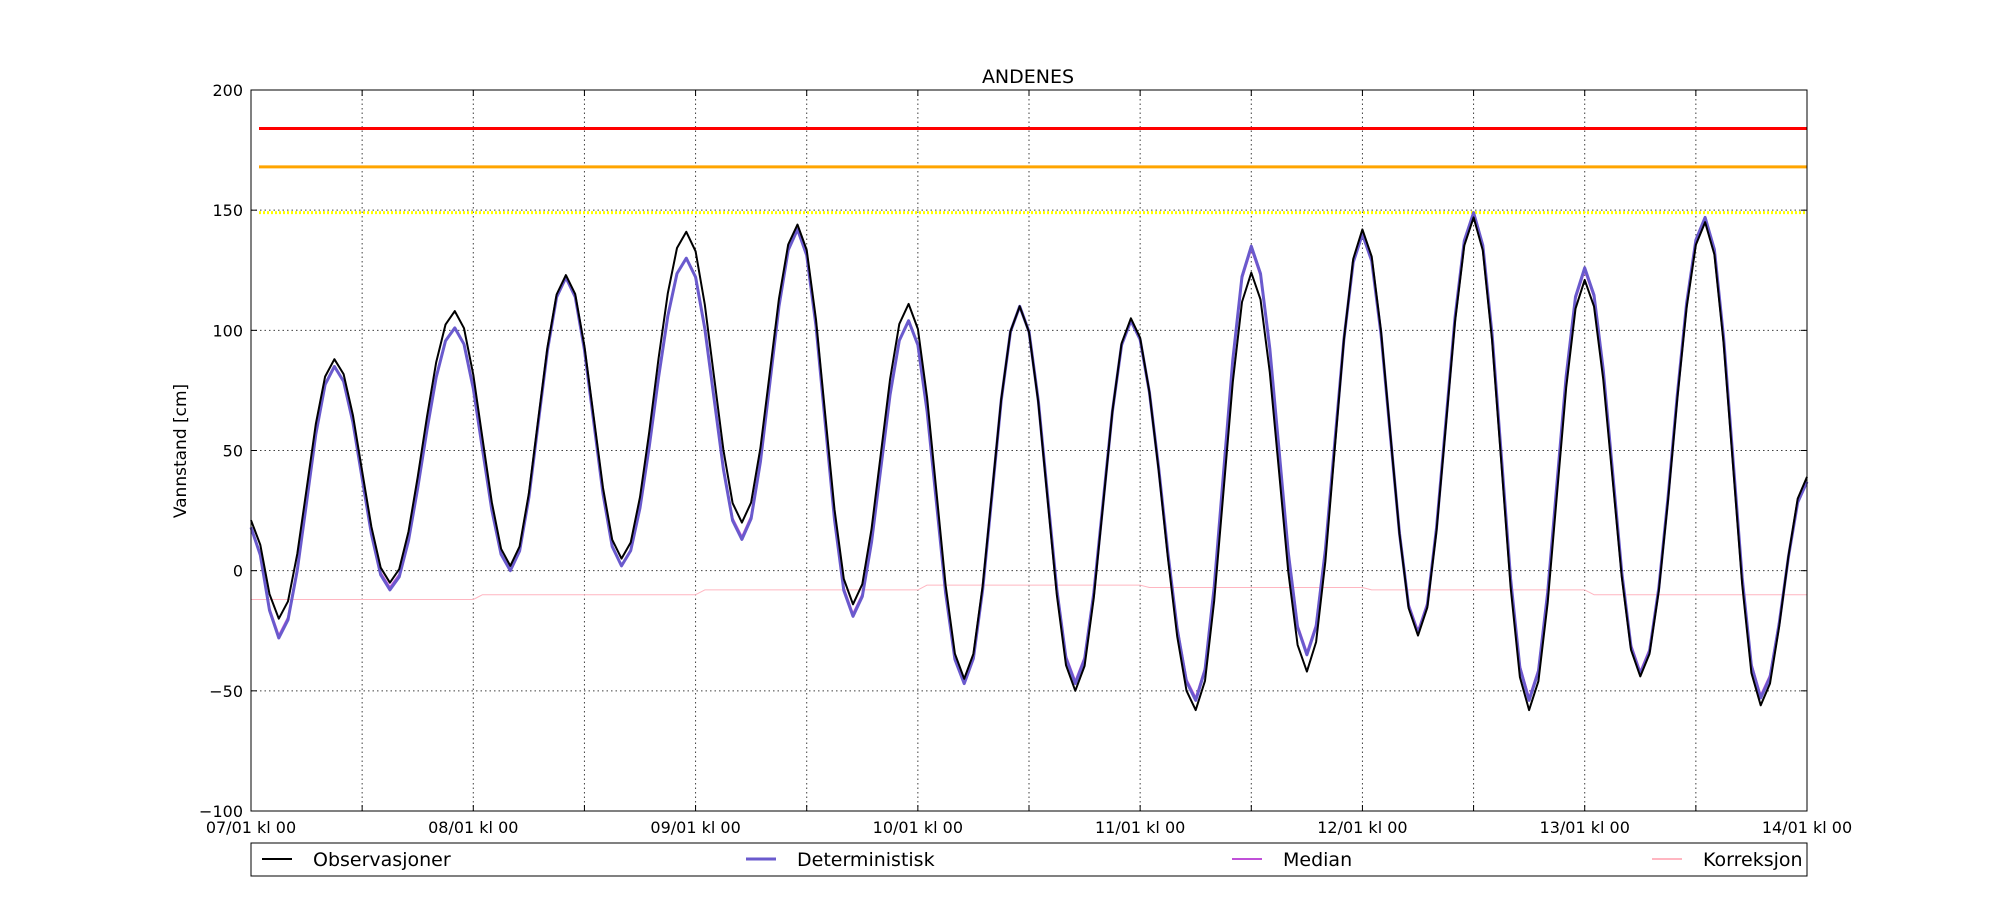  I want to click on legend-box, so click(1029, 859).